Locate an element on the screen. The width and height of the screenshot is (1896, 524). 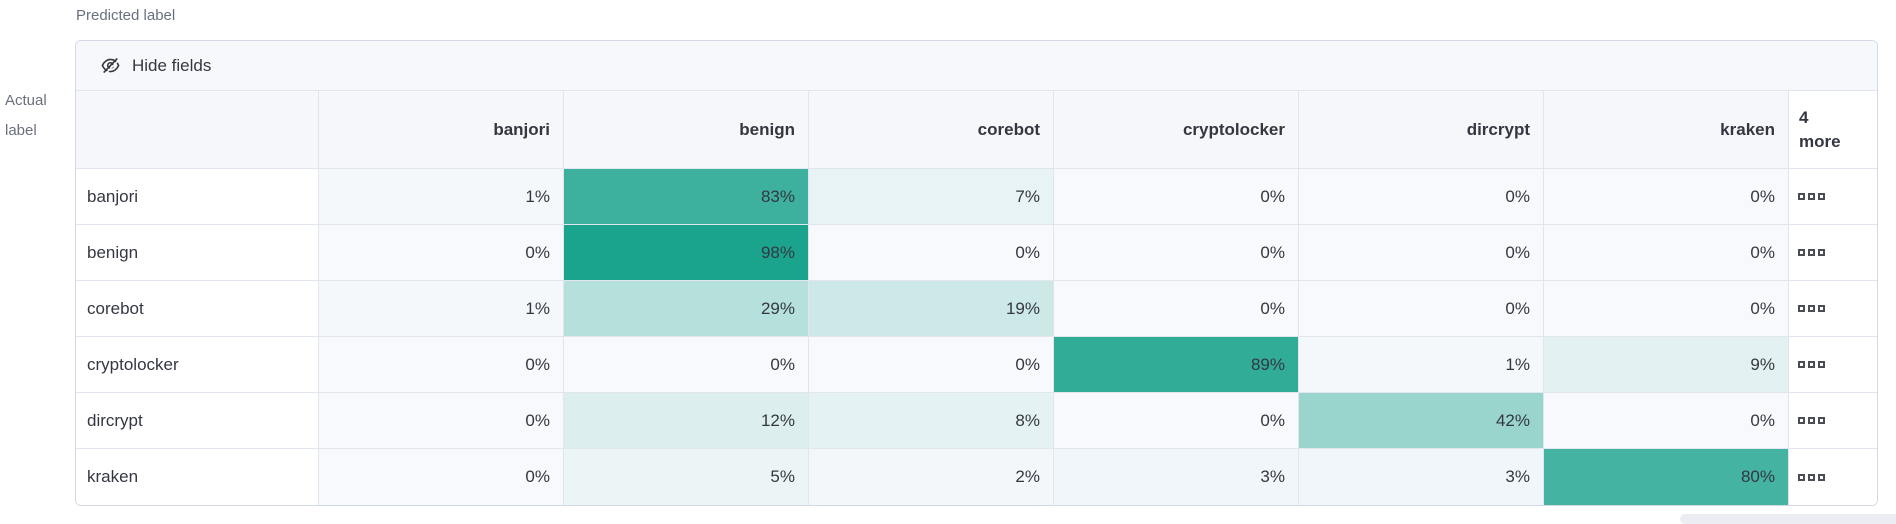
matrix-cell-cryptolocker-dircrypt: 1% is located at coordinates (1421, 365).